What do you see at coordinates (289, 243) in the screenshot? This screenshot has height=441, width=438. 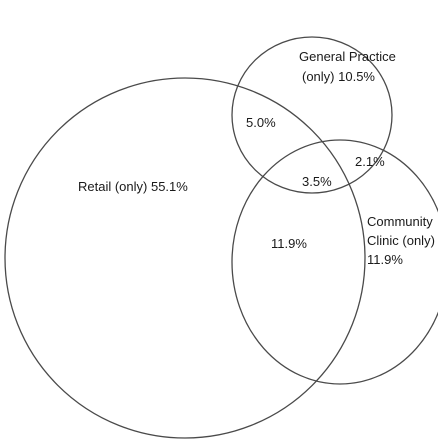 I see `retail-cc-overlap-value: 11.9%` at bounding box center [289, 243].